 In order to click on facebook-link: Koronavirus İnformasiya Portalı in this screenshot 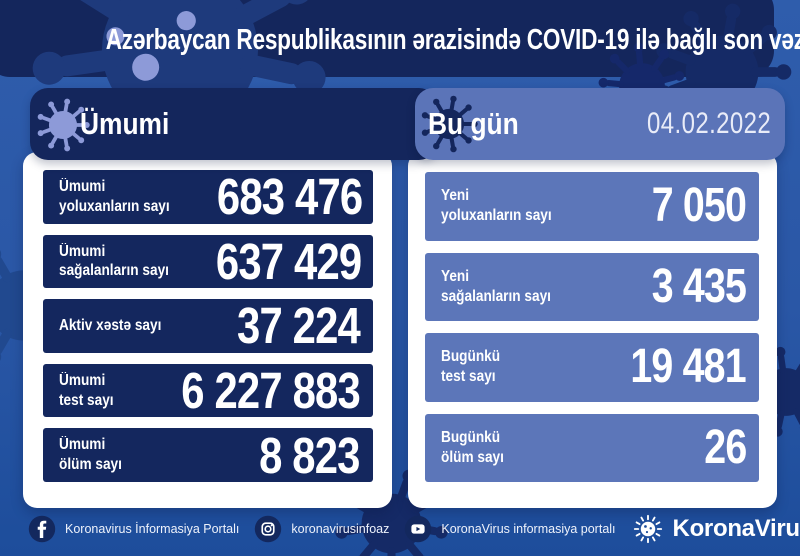, I will do `click(133, 529)`.